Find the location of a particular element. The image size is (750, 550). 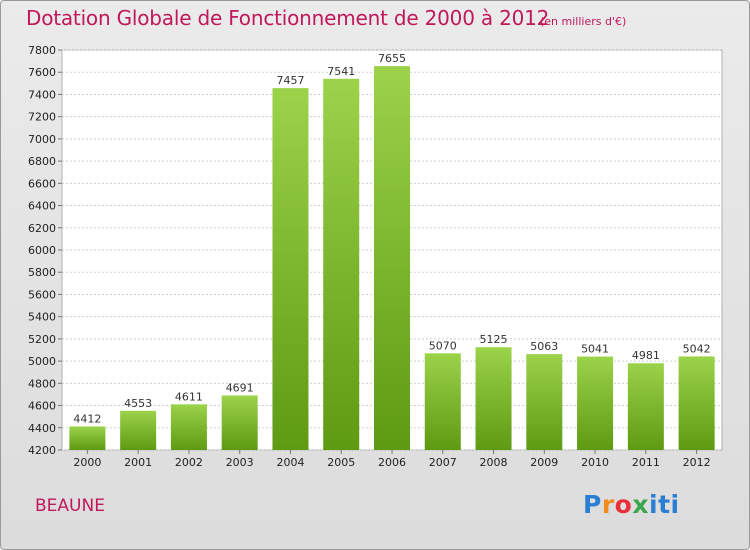

x-tick-label: 2003 is located at coordinates (240, 462).